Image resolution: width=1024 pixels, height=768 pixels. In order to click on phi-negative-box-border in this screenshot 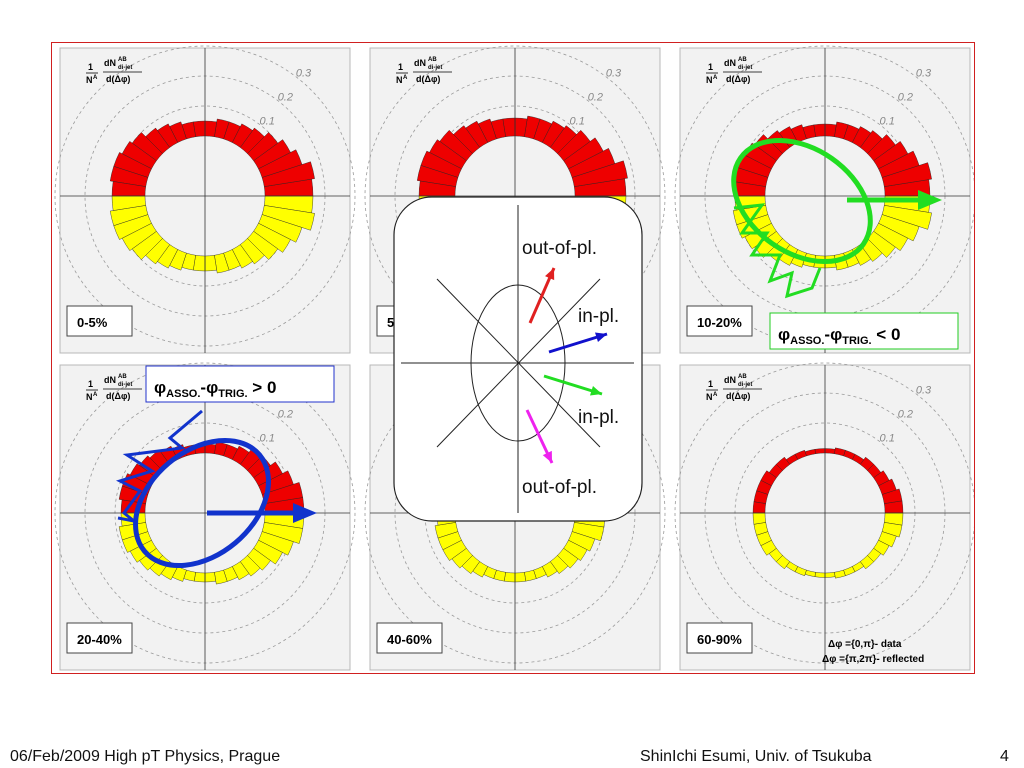, I will do `click(864, 331)`.